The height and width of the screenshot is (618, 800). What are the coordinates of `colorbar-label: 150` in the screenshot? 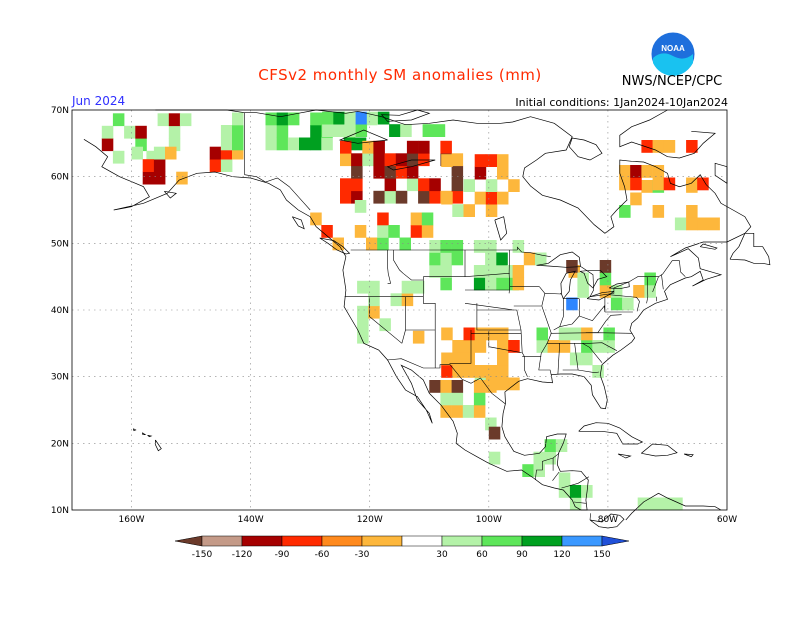 It's located at (601, 555).